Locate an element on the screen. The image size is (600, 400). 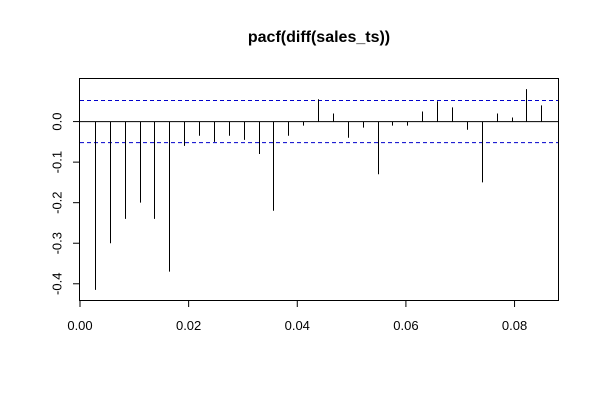
x-tick-label: 0.06 is located at coordinates (405, 325).